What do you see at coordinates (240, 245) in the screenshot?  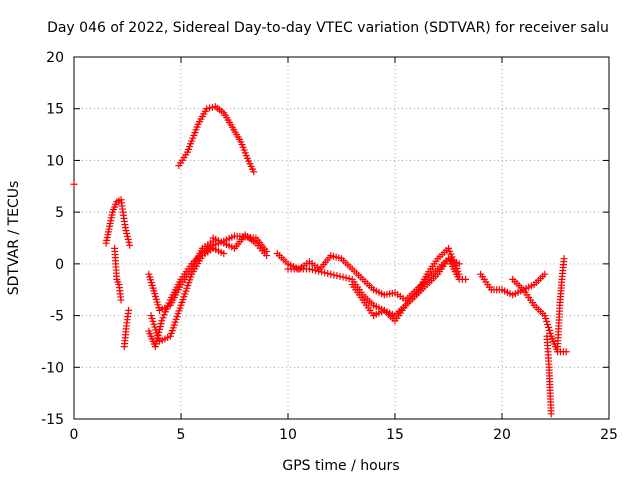 I see `series-arc-d` at bounding box center [240, 245].